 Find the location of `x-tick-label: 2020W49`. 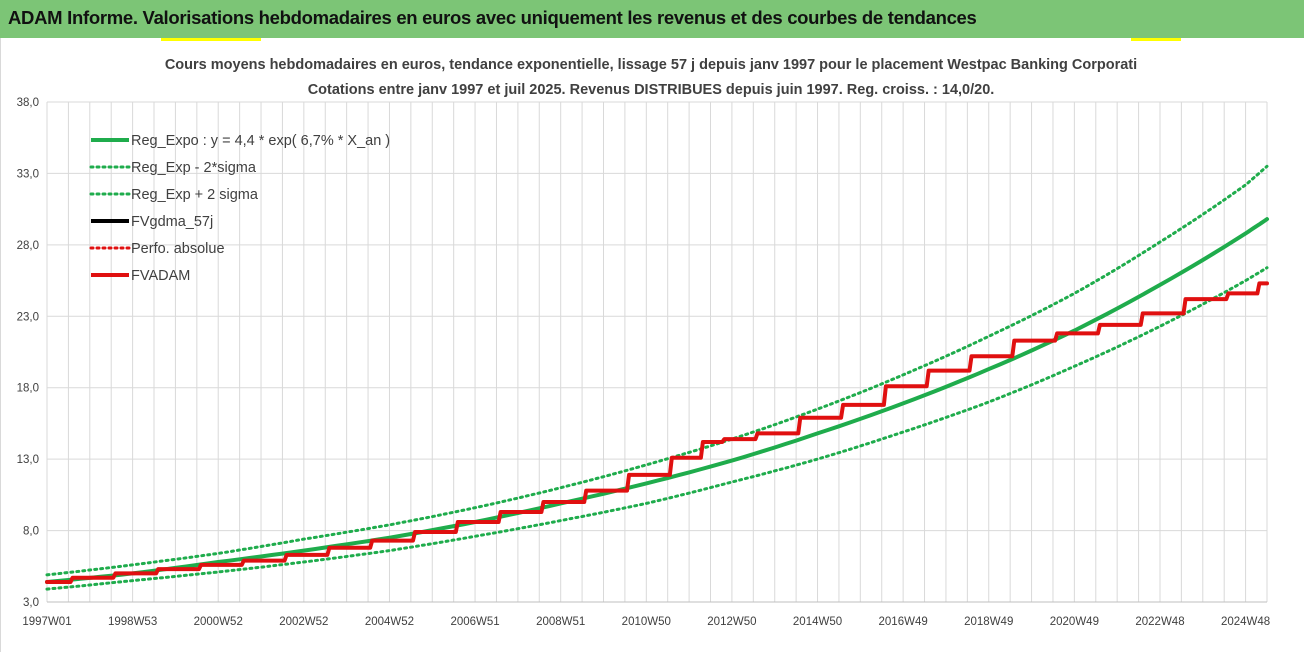

x-tick-label: 2020W49 is located at coordinates (1074, 622).